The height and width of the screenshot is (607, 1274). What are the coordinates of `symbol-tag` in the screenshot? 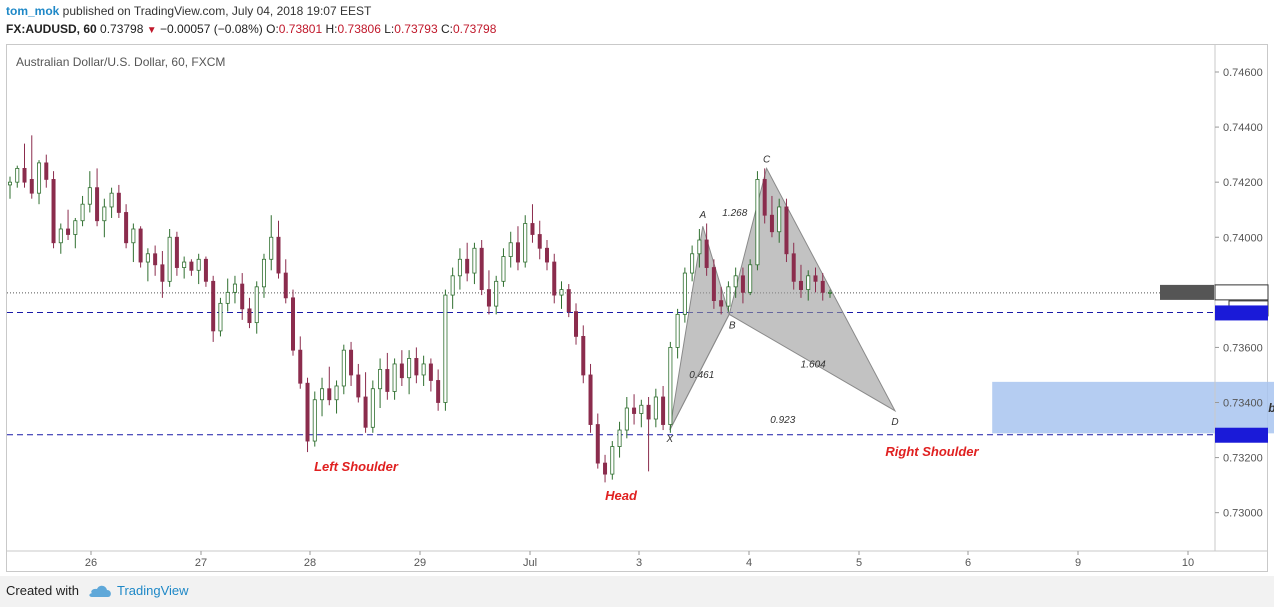 It's located at (1187, 292).